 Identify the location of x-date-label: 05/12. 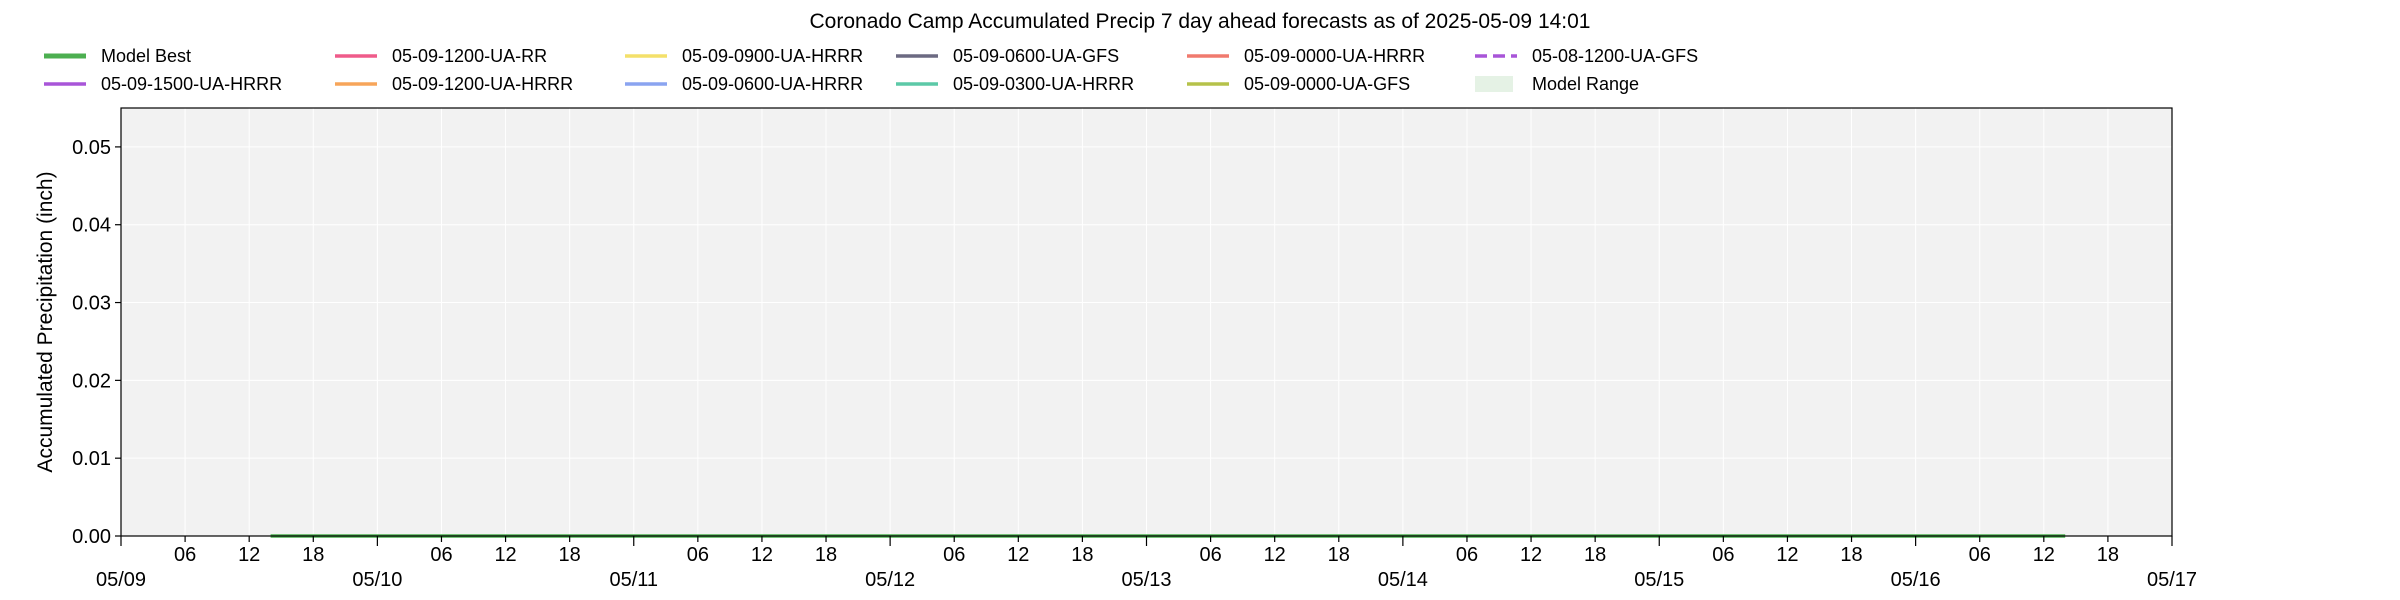
(890, 580).